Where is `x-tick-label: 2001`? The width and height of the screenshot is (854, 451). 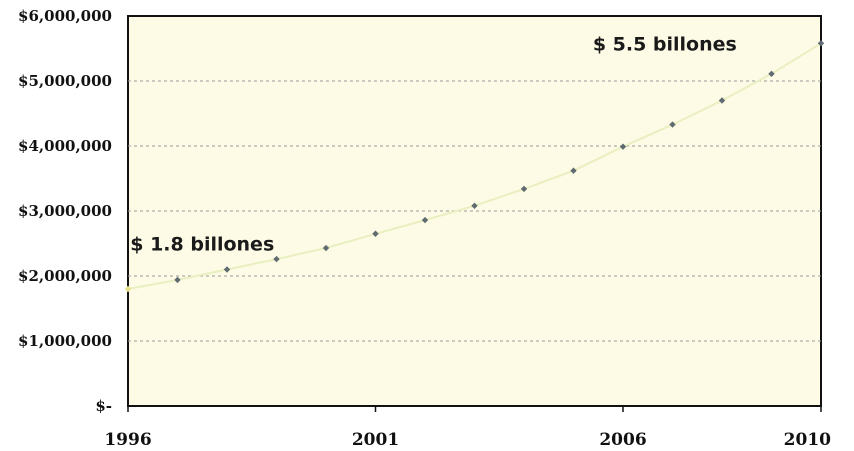 x-tick-label: 2001 is located at coordinates (375, 440).